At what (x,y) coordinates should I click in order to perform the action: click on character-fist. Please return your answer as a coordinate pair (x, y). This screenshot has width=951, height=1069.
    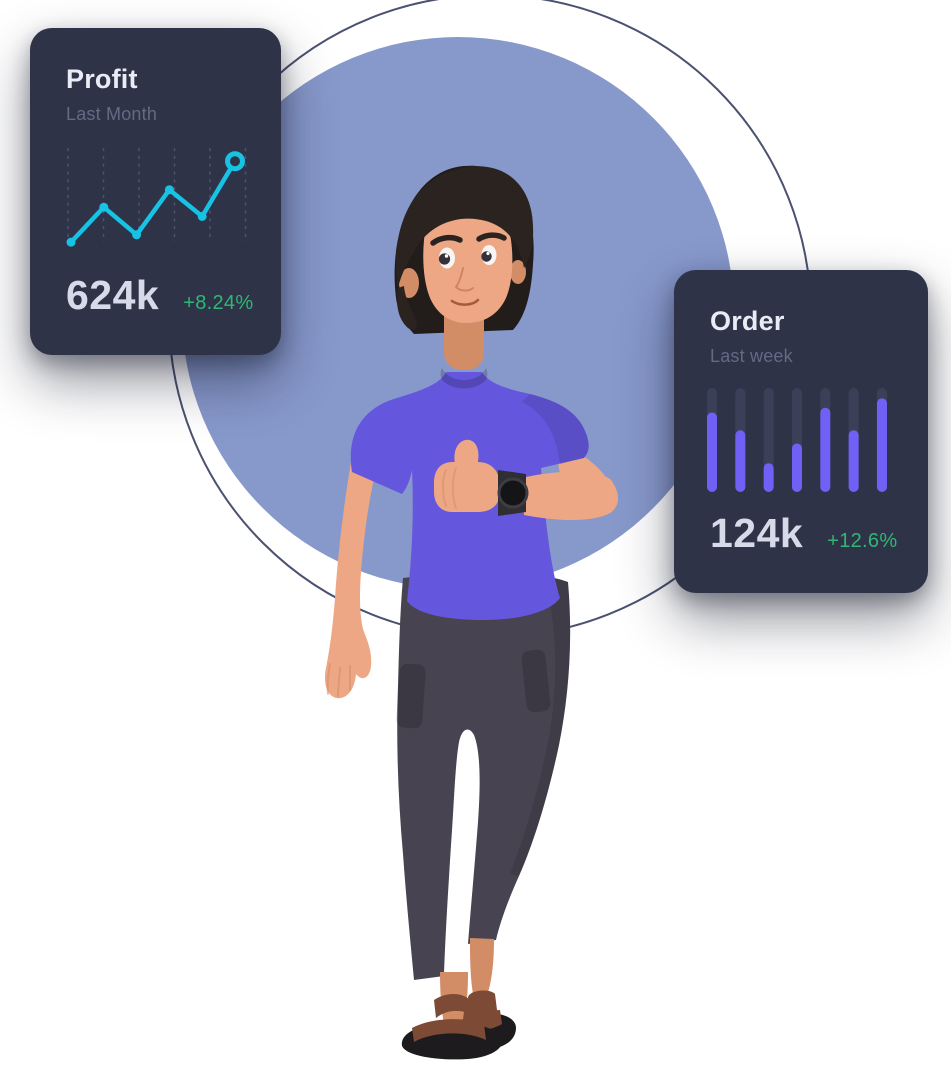
    Looking at the image, I should click on (467, 487).